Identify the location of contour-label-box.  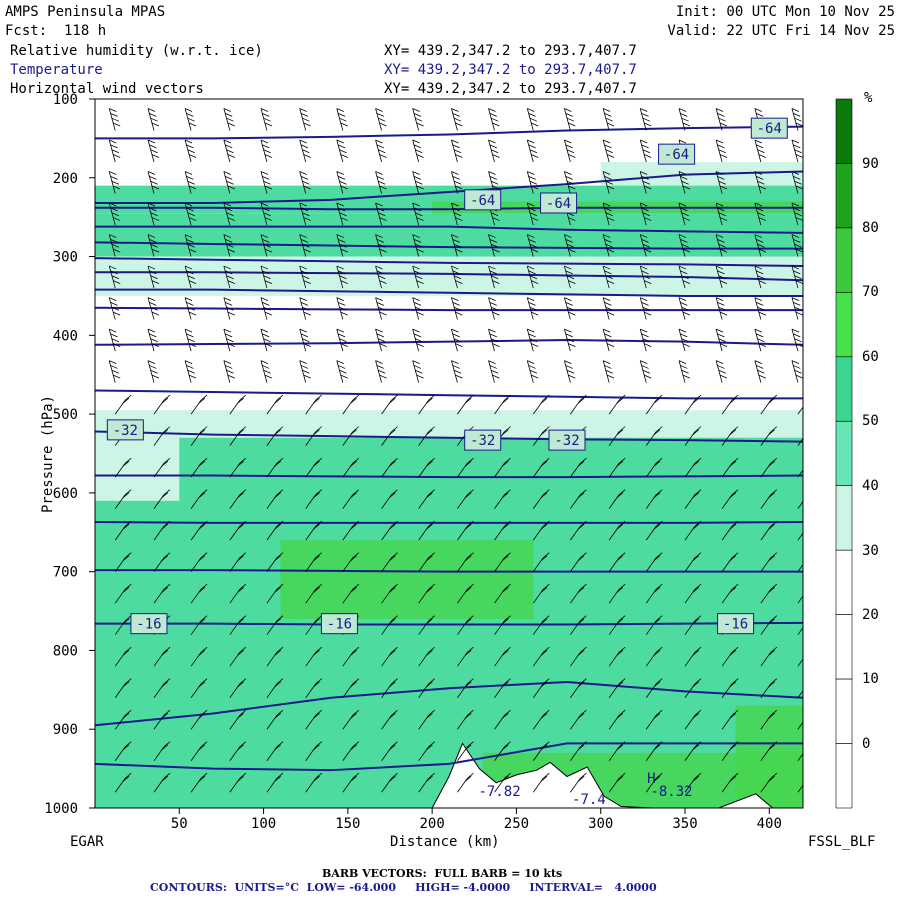
(339, 624).